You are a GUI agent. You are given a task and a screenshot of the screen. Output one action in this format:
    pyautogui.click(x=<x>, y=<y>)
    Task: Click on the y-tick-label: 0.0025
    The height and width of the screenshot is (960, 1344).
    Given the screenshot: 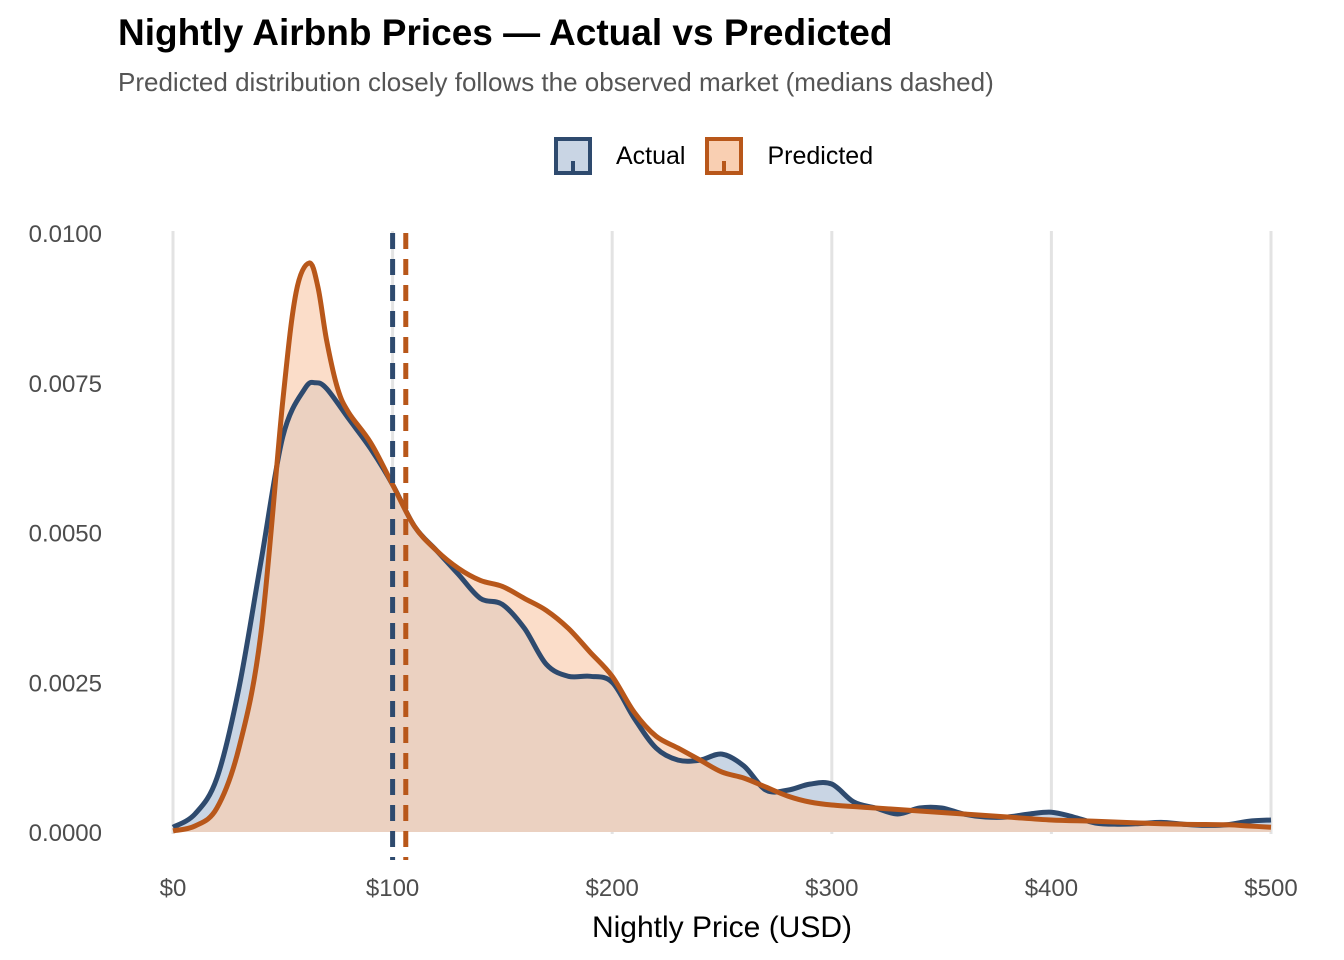 What is the action you would take?
    pyautogui.click(x=65, y=683)
    